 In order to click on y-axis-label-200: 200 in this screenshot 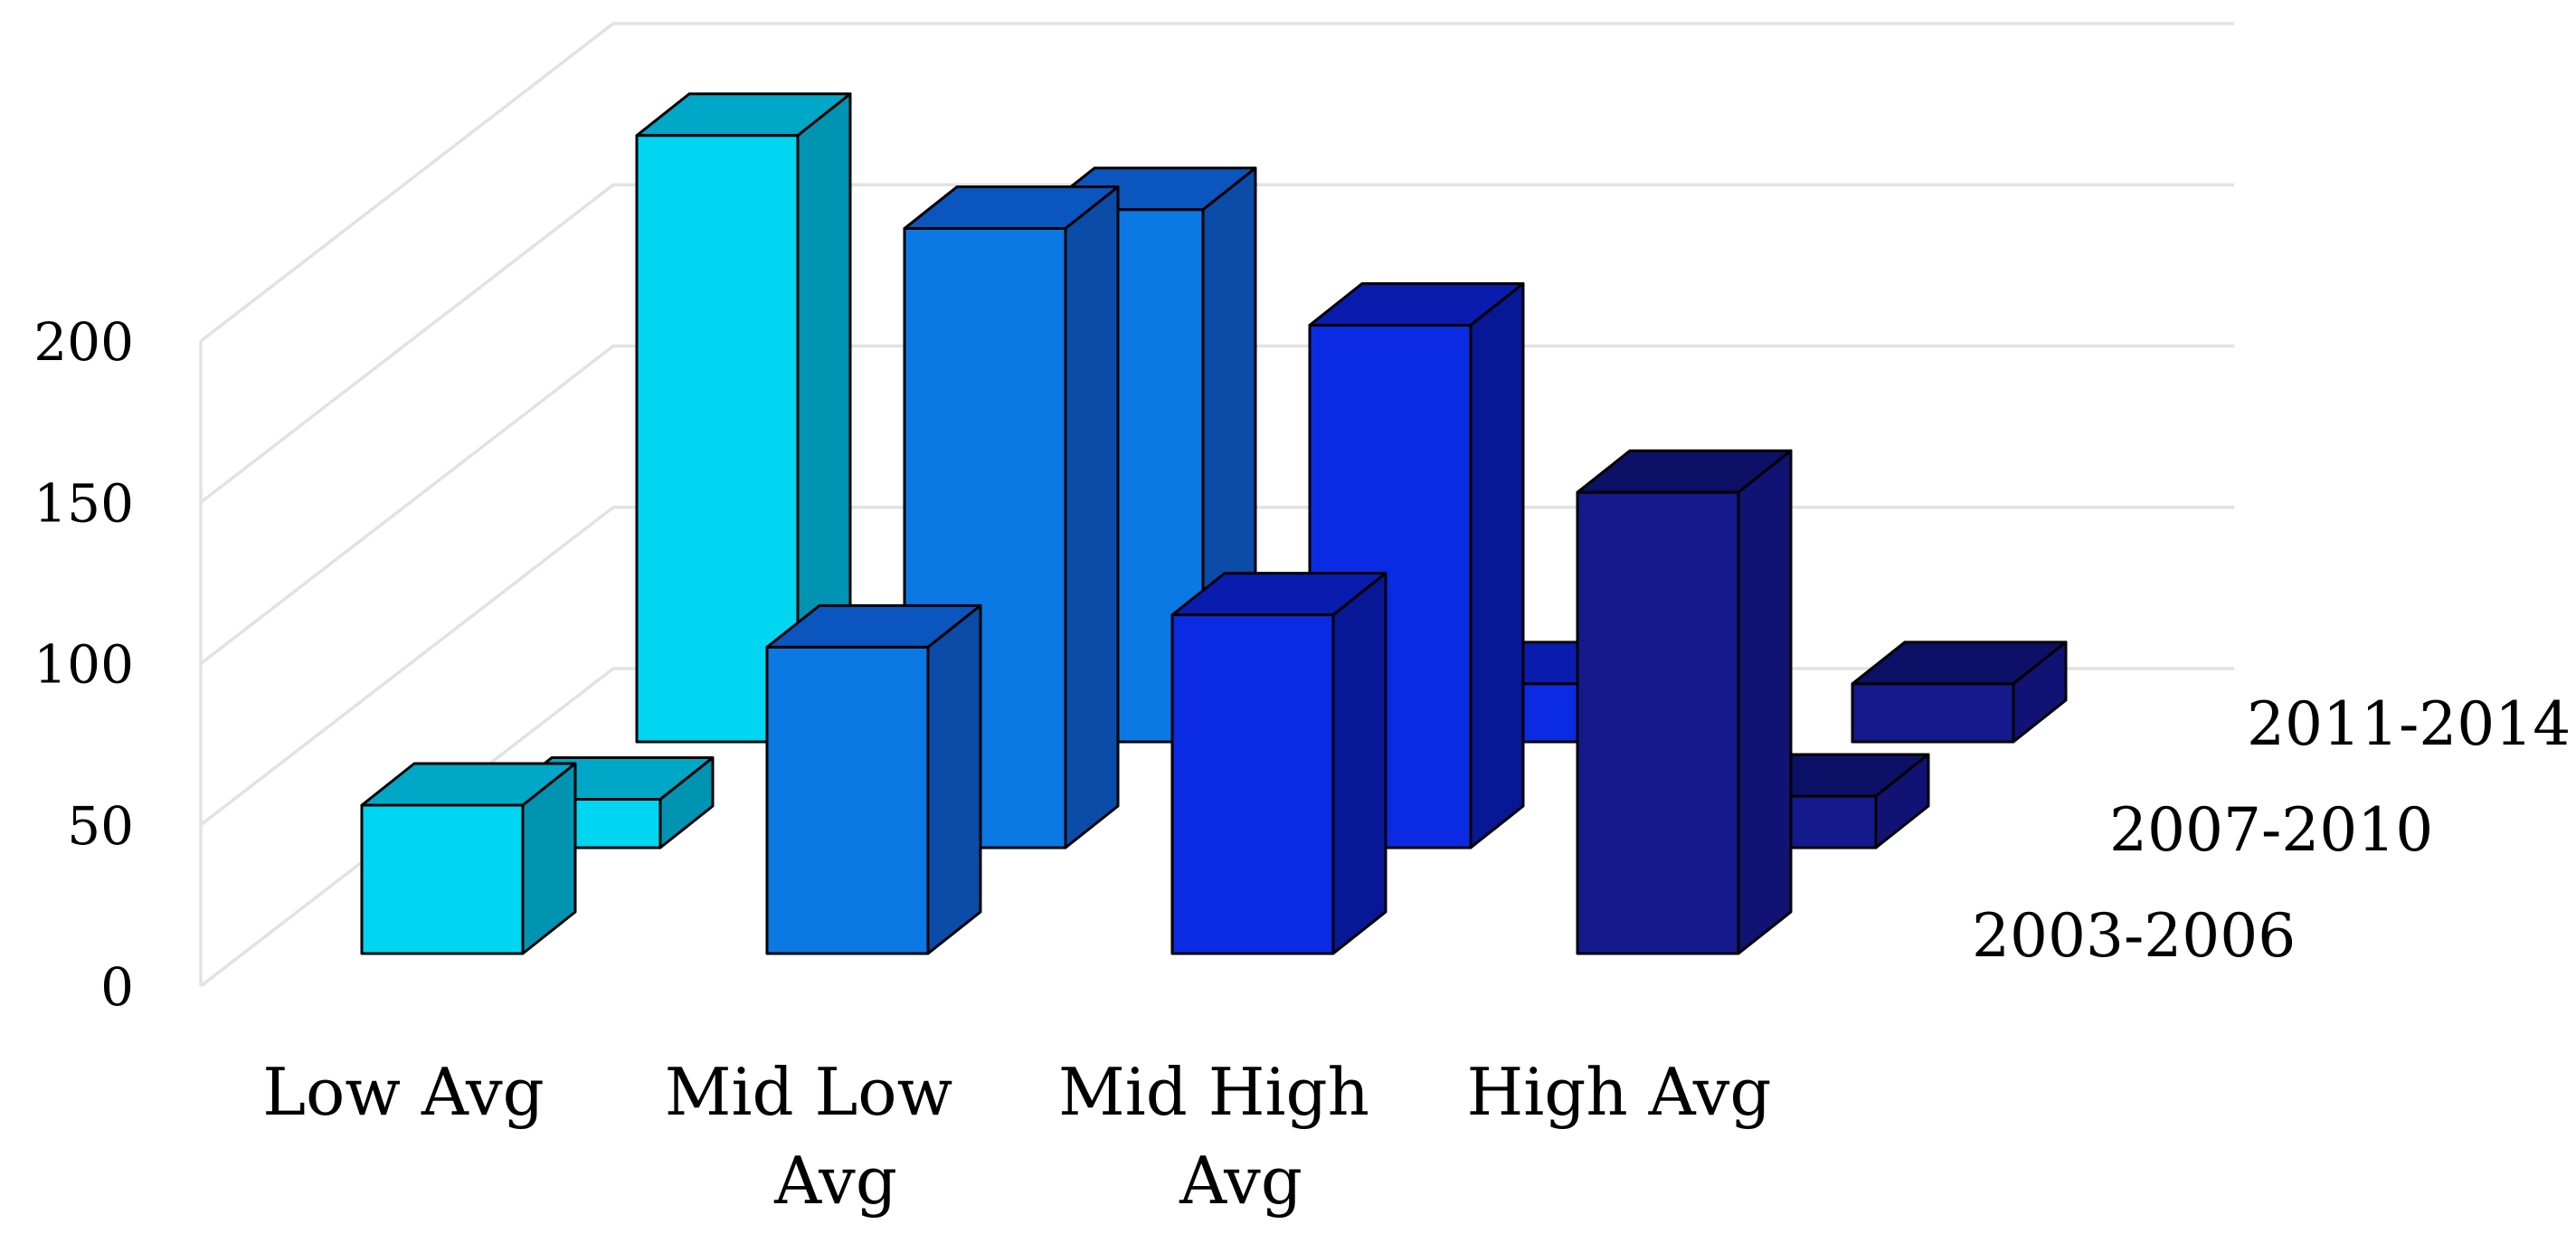, I will do `click(84, 342)`.